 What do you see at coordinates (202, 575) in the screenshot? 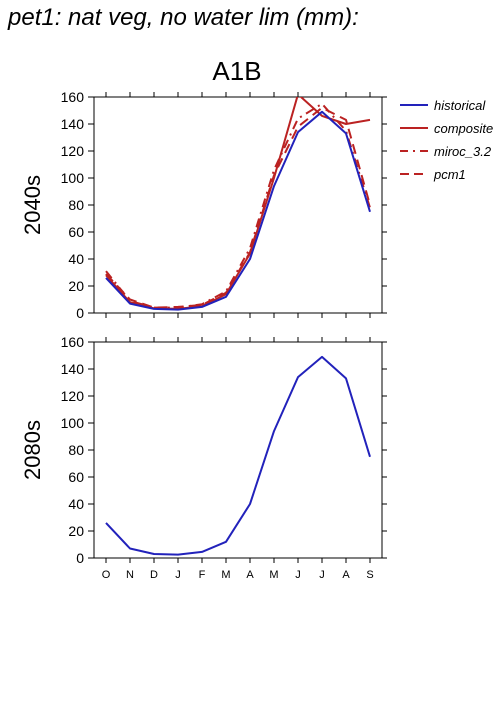
I see `x-tick-label: F` at bounding box center [202, 575].